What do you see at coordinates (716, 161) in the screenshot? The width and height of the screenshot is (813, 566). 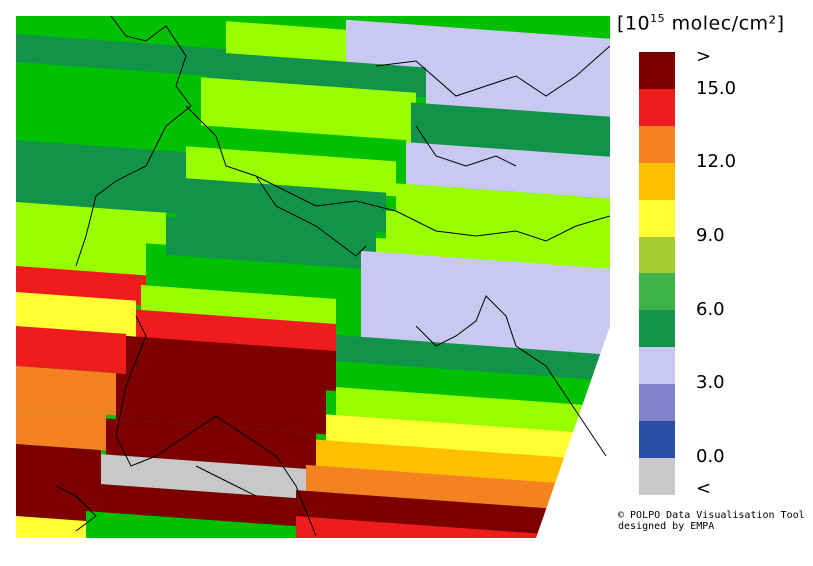 I see `colorbar-label-12: 12.0` at bounding box center [716, 161].